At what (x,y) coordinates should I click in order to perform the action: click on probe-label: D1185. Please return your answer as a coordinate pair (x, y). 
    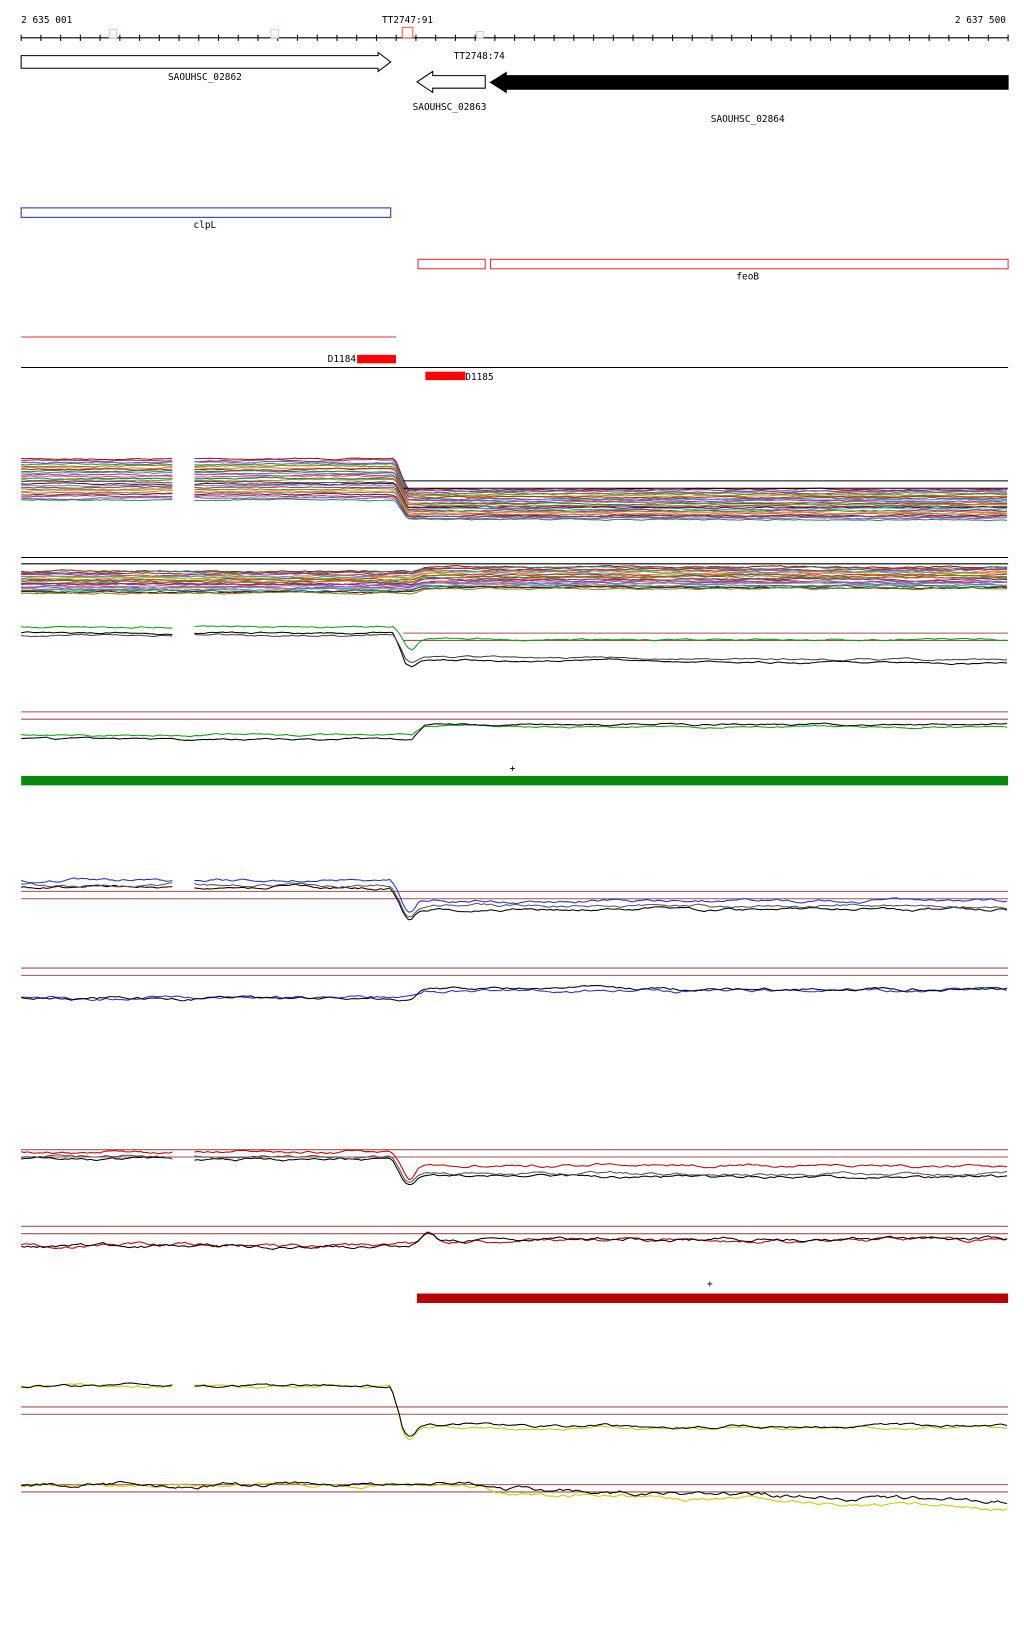
    Looking at the image, I should click on (479, 377).